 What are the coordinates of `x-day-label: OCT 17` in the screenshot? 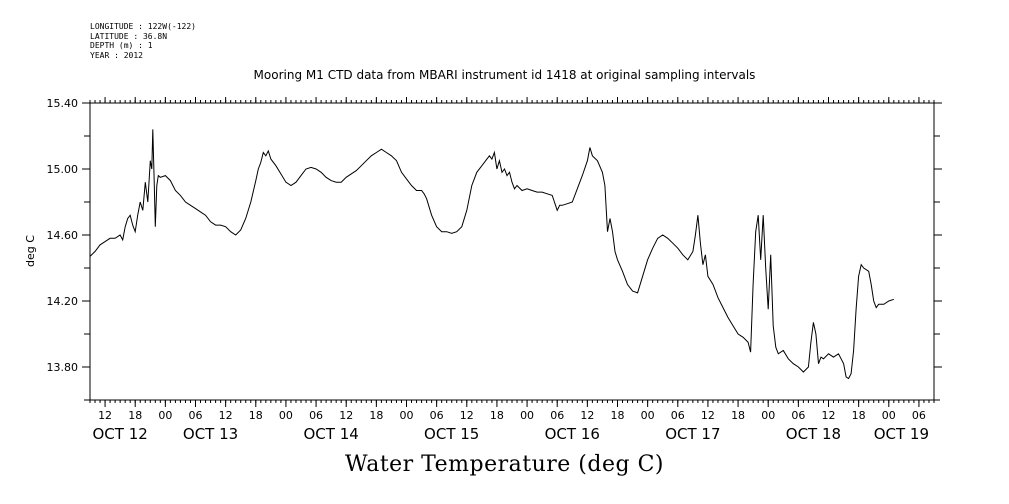 It's located at (692, 434).